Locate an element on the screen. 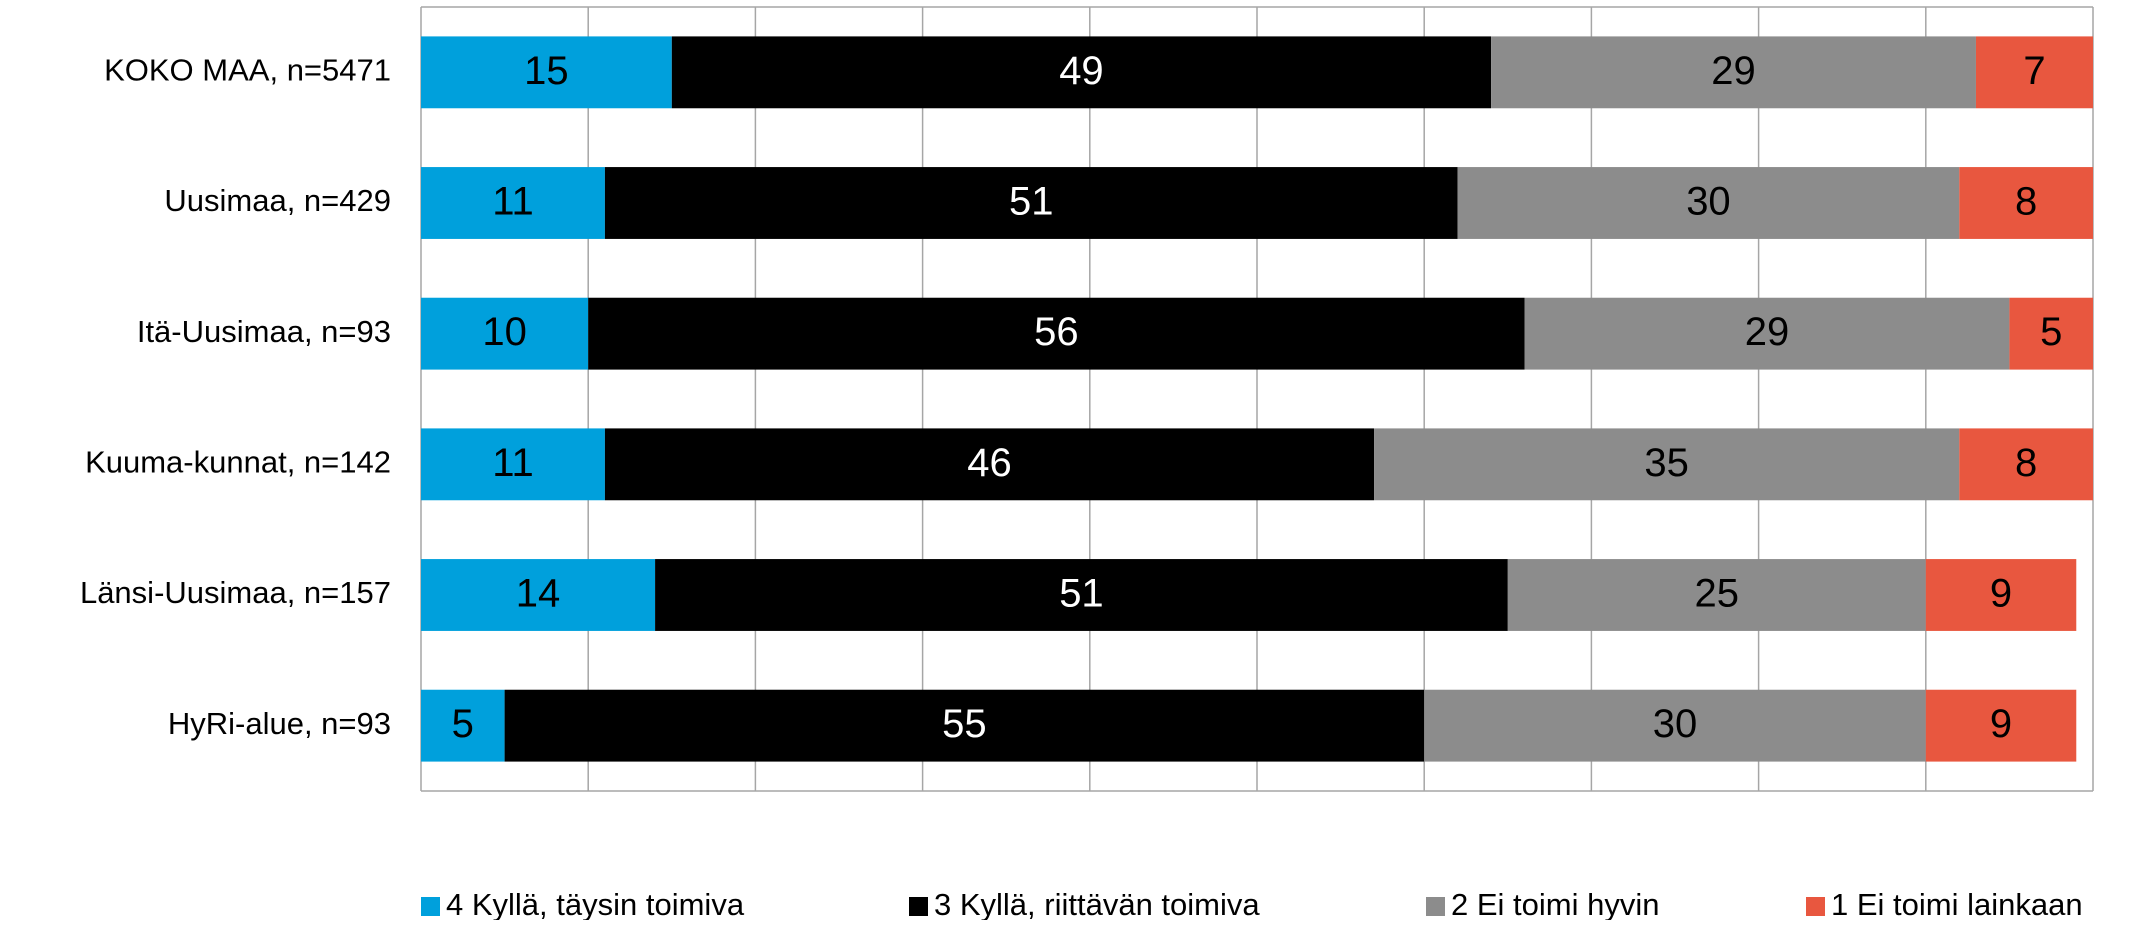  y-tick-label: HyRi-alue, n=93 is located at coordinates (279, 723).